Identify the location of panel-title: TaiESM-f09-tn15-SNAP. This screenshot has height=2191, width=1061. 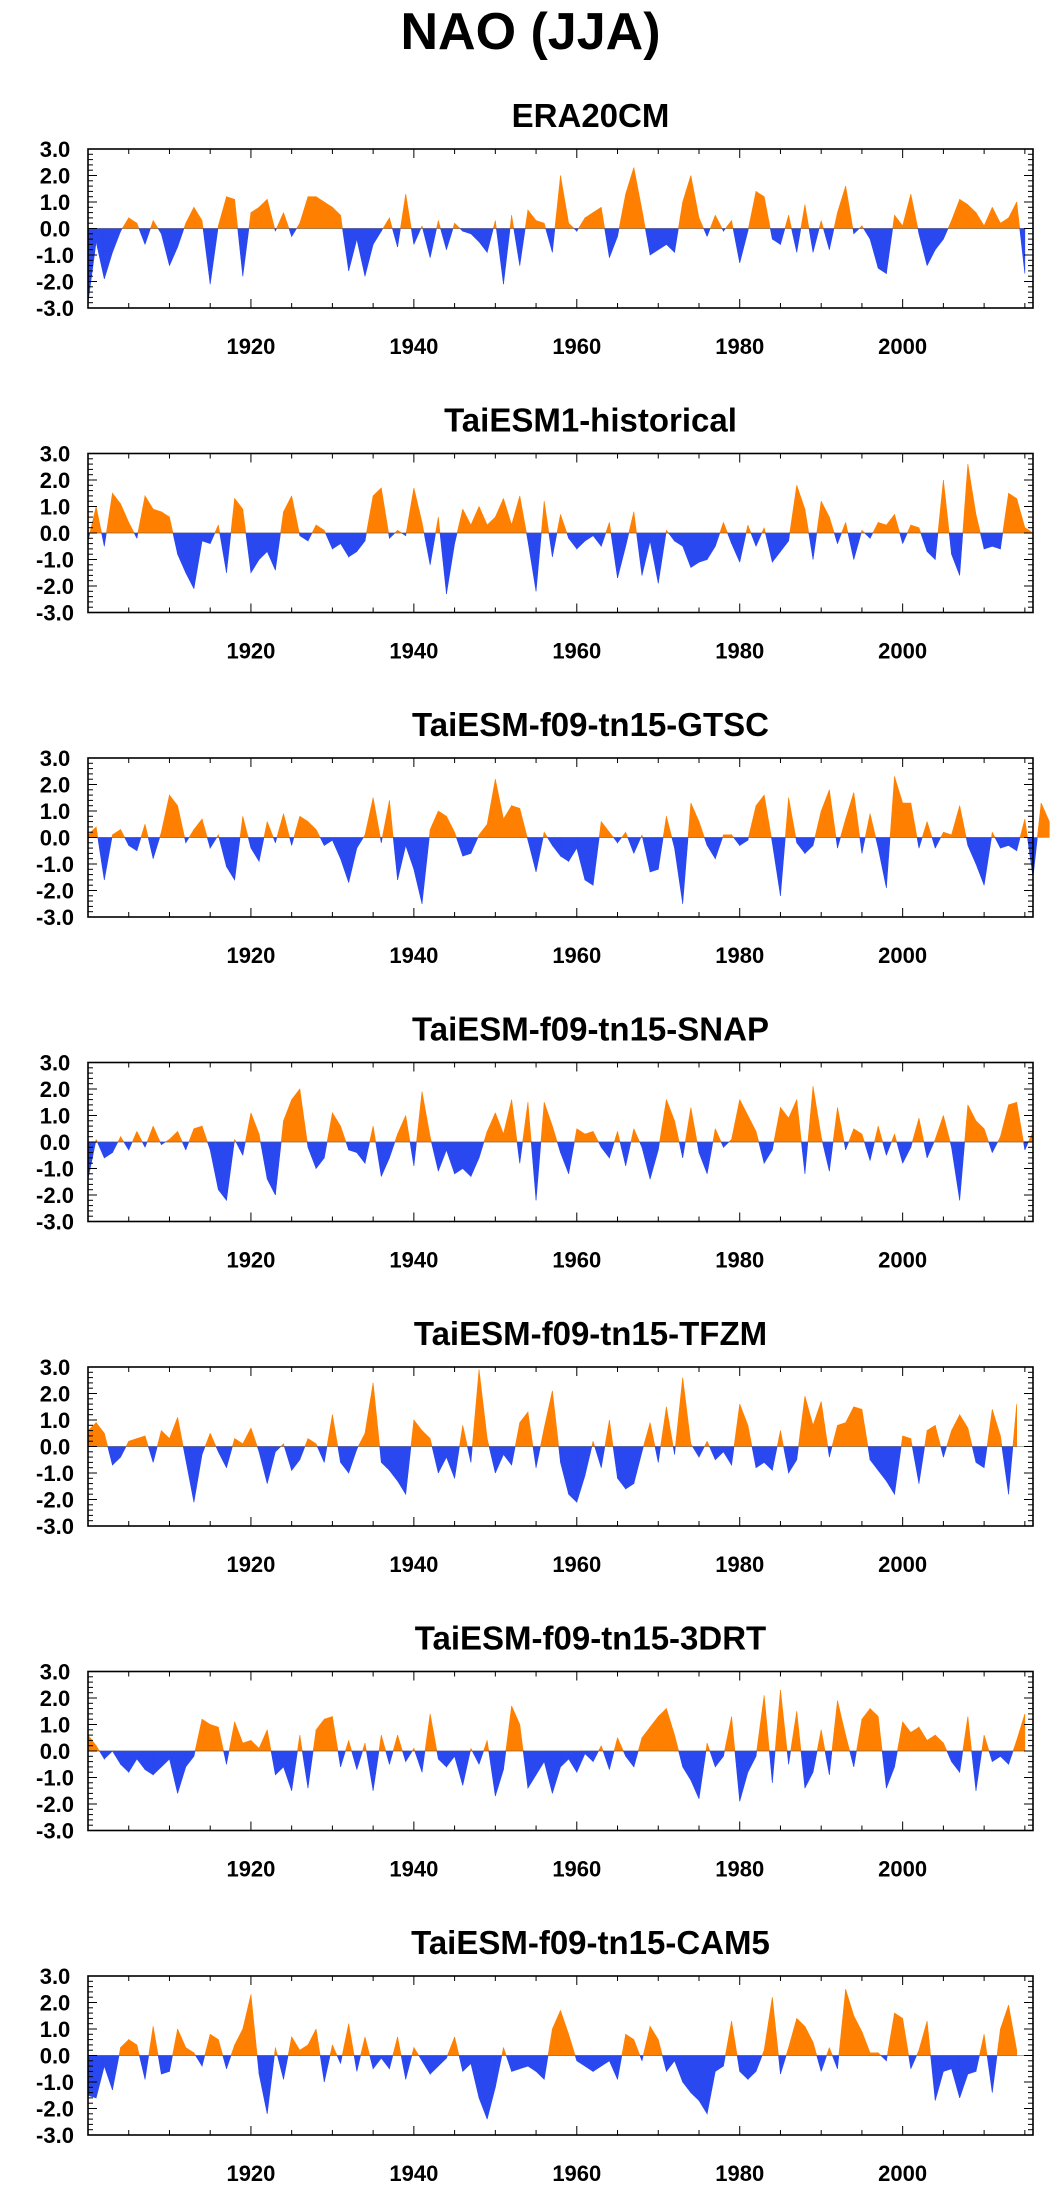
(590, 1029).